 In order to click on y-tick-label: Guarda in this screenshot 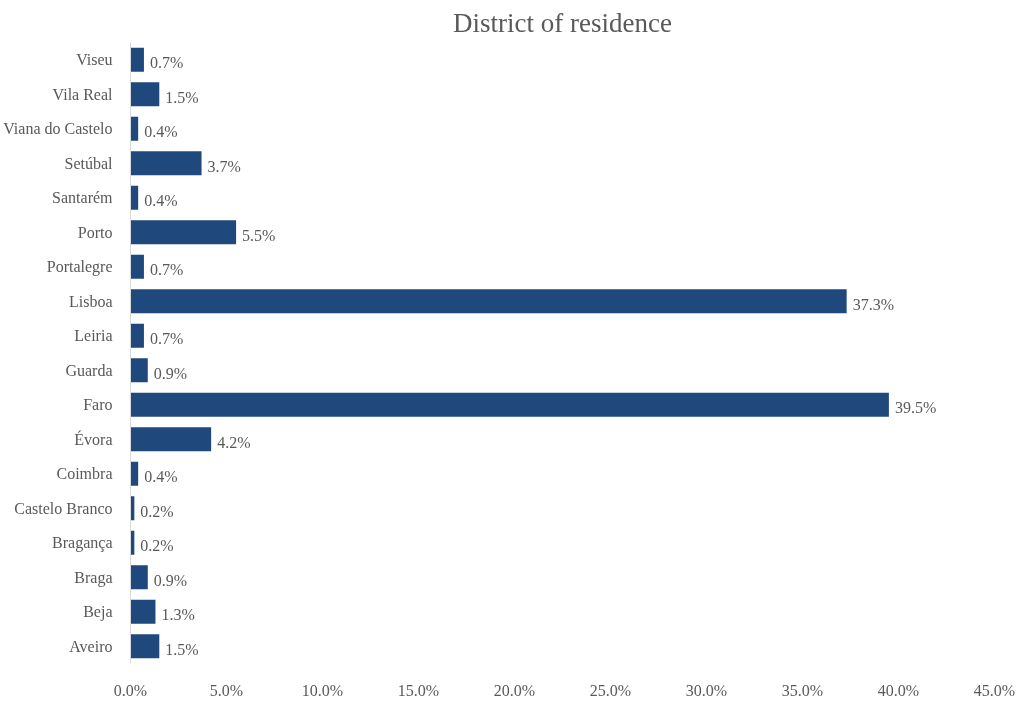, I will do `click(89, 370)`.